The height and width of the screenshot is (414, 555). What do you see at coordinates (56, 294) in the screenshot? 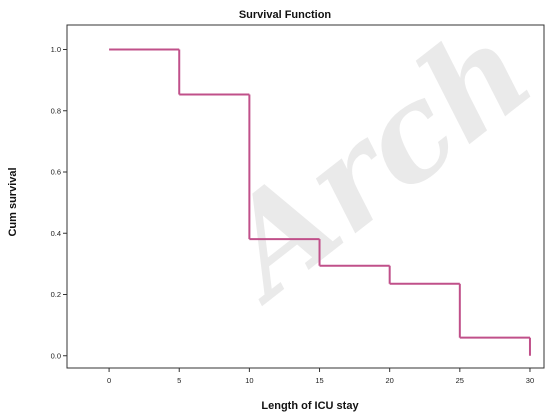
I see `y-tick-label: 0.2` at bounding box center [56, 294].